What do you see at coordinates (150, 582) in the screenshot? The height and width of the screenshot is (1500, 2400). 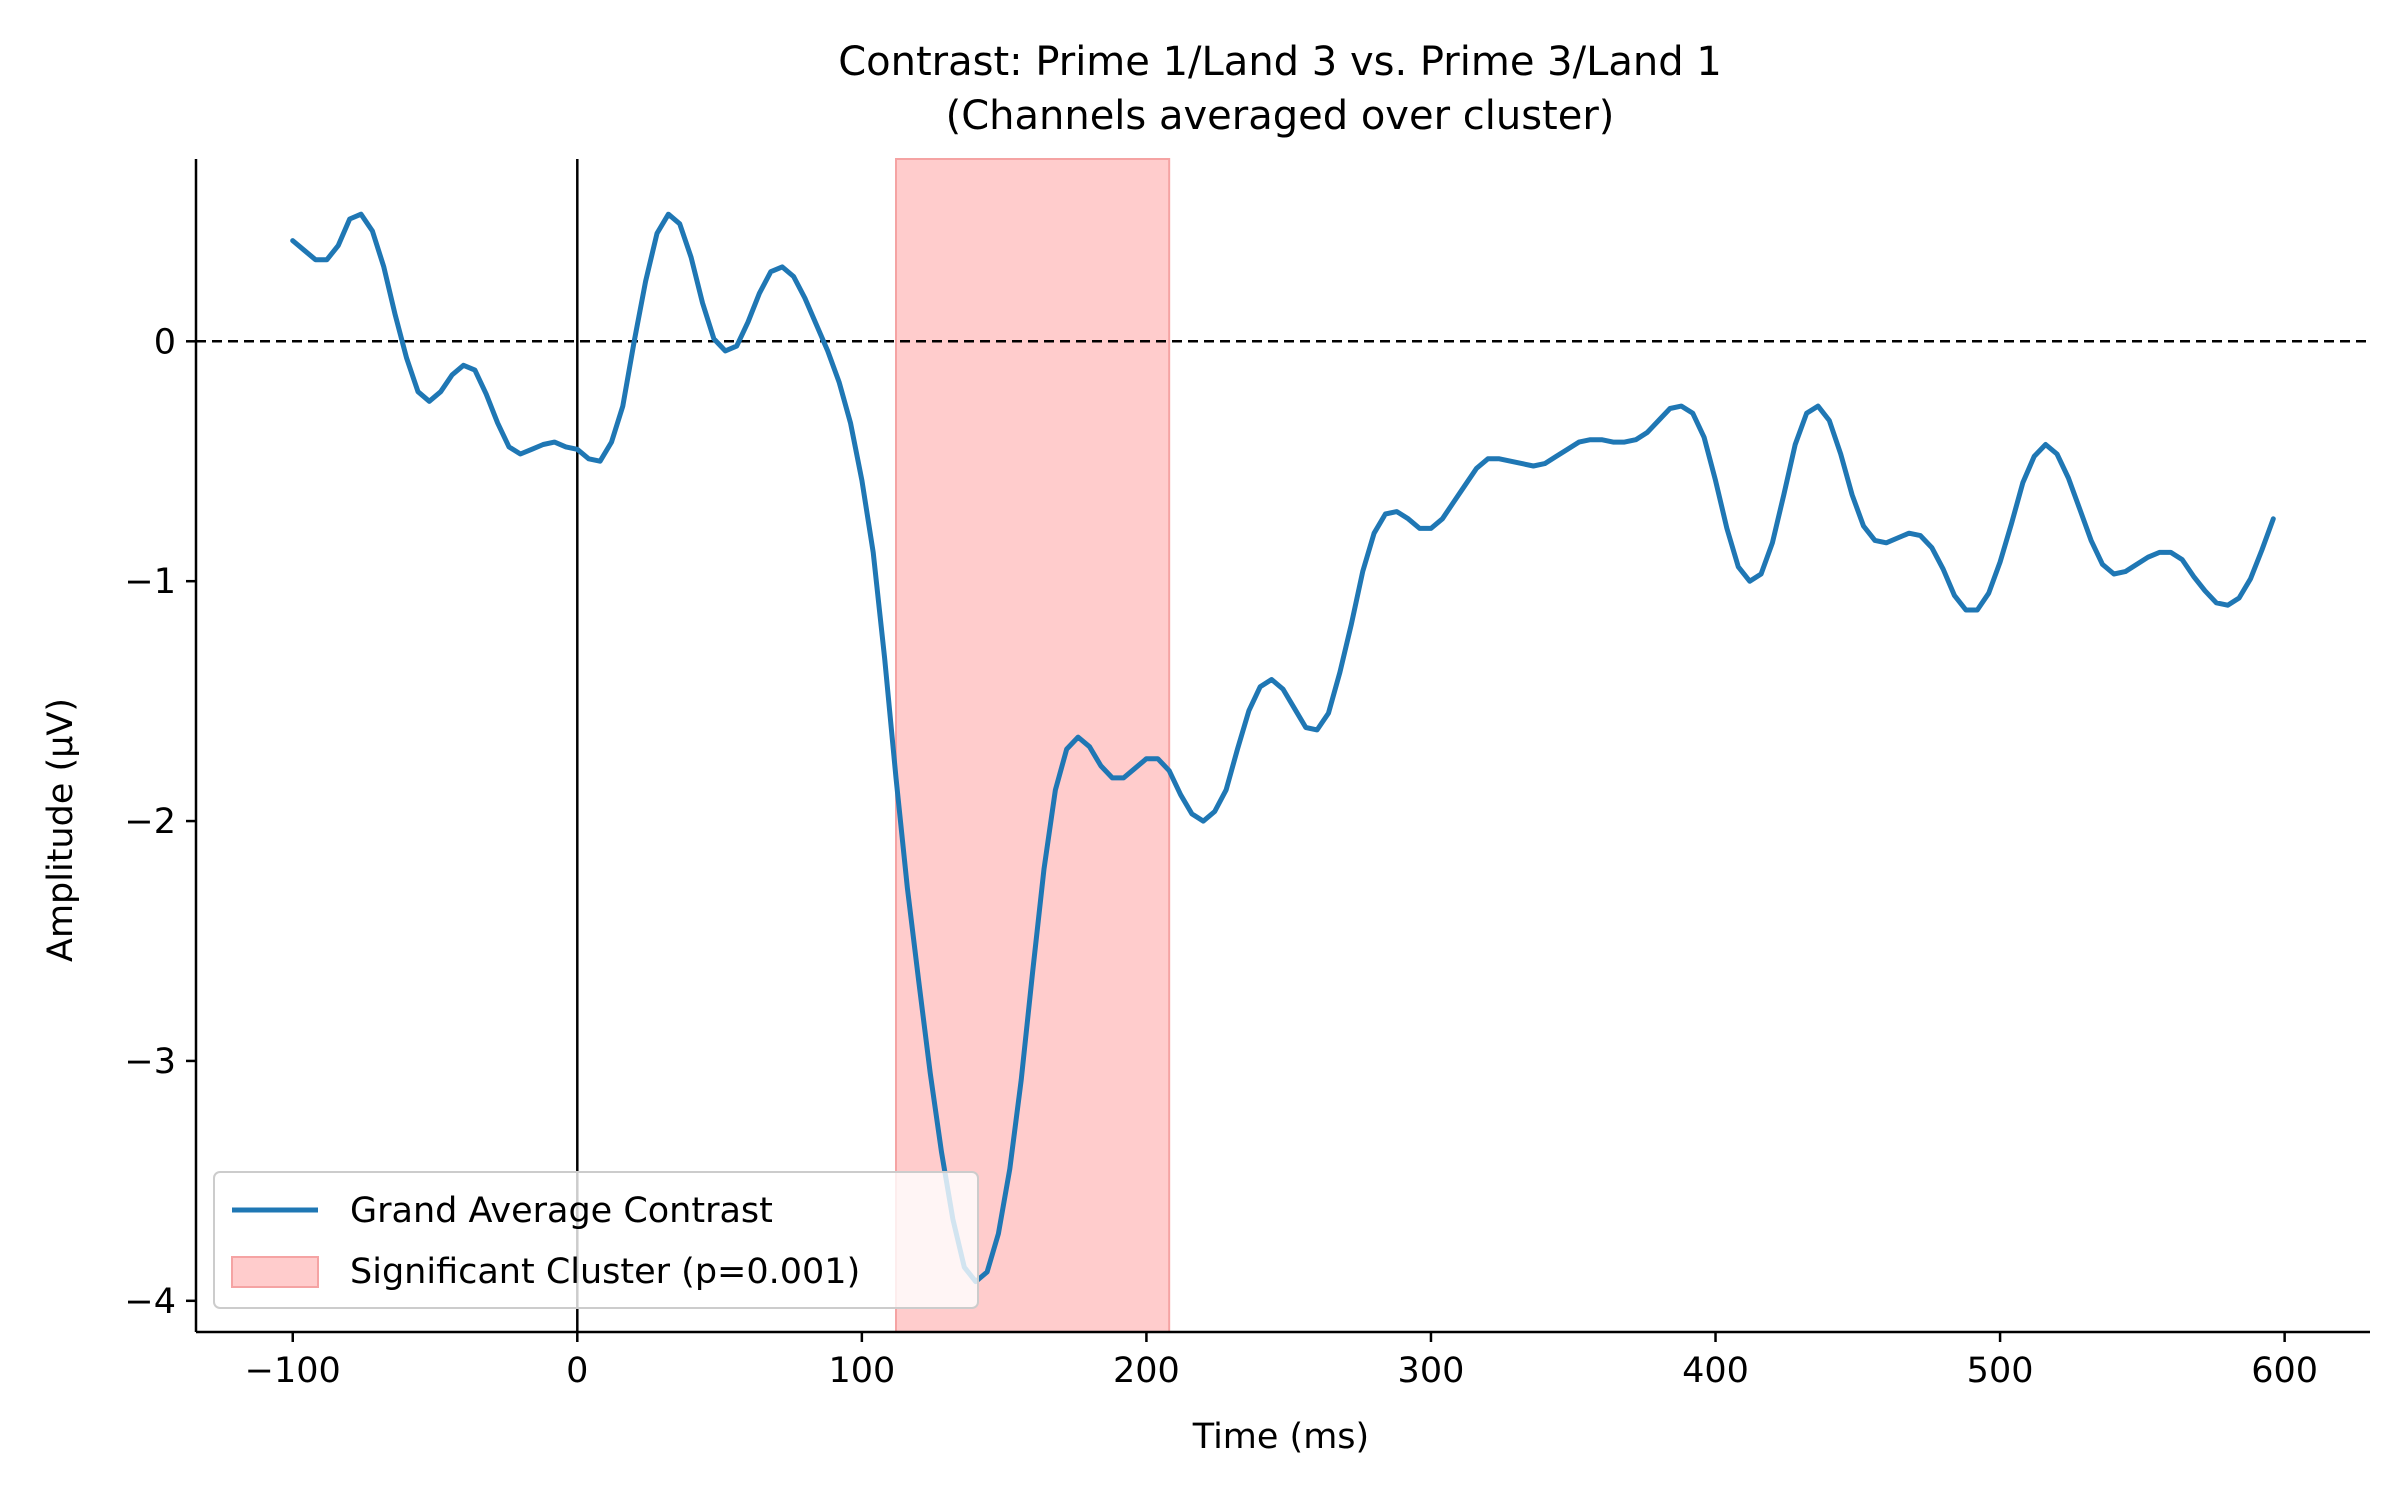 I see `y-tick-label: −1` at bounding box center [150, 582].